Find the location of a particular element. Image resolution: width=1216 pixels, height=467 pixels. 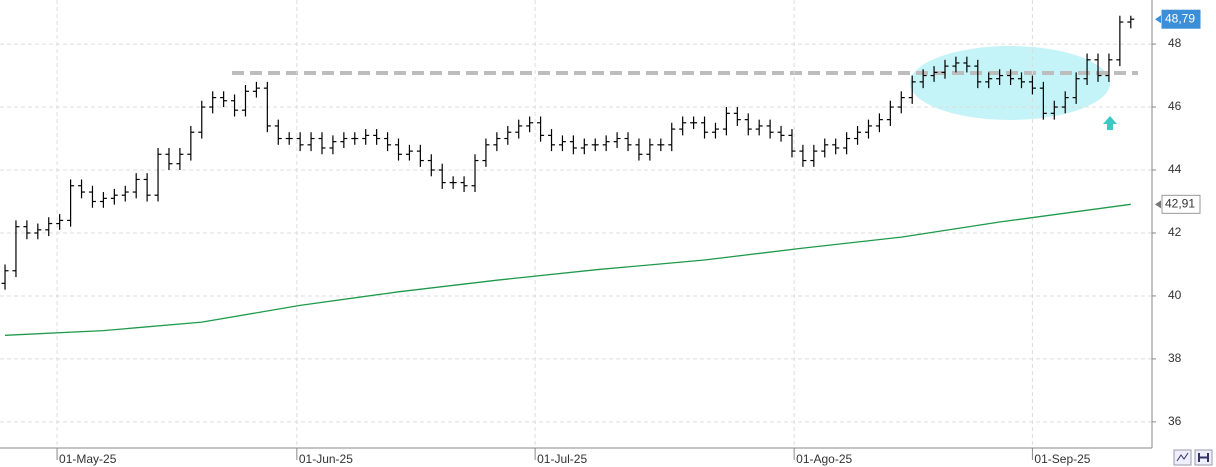

x-tick-label: 01-Sep-25 is located at coordinates (1062, 459).